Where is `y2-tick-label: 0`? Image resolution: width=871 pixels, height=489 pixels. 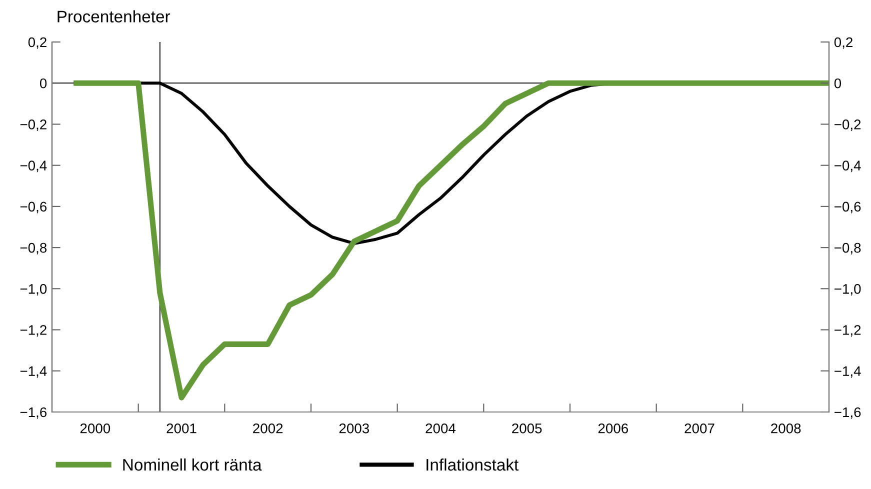 y2-tick-label: 0 is located at coordinates (838, 83).